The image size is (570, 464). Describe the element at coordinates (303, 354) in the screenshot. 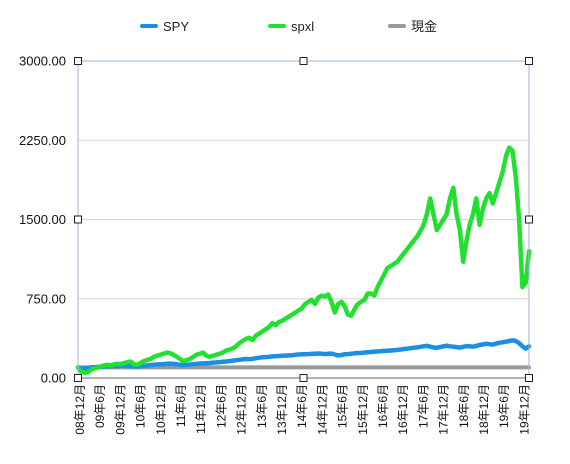

I see `series-line-SPY` at that location.